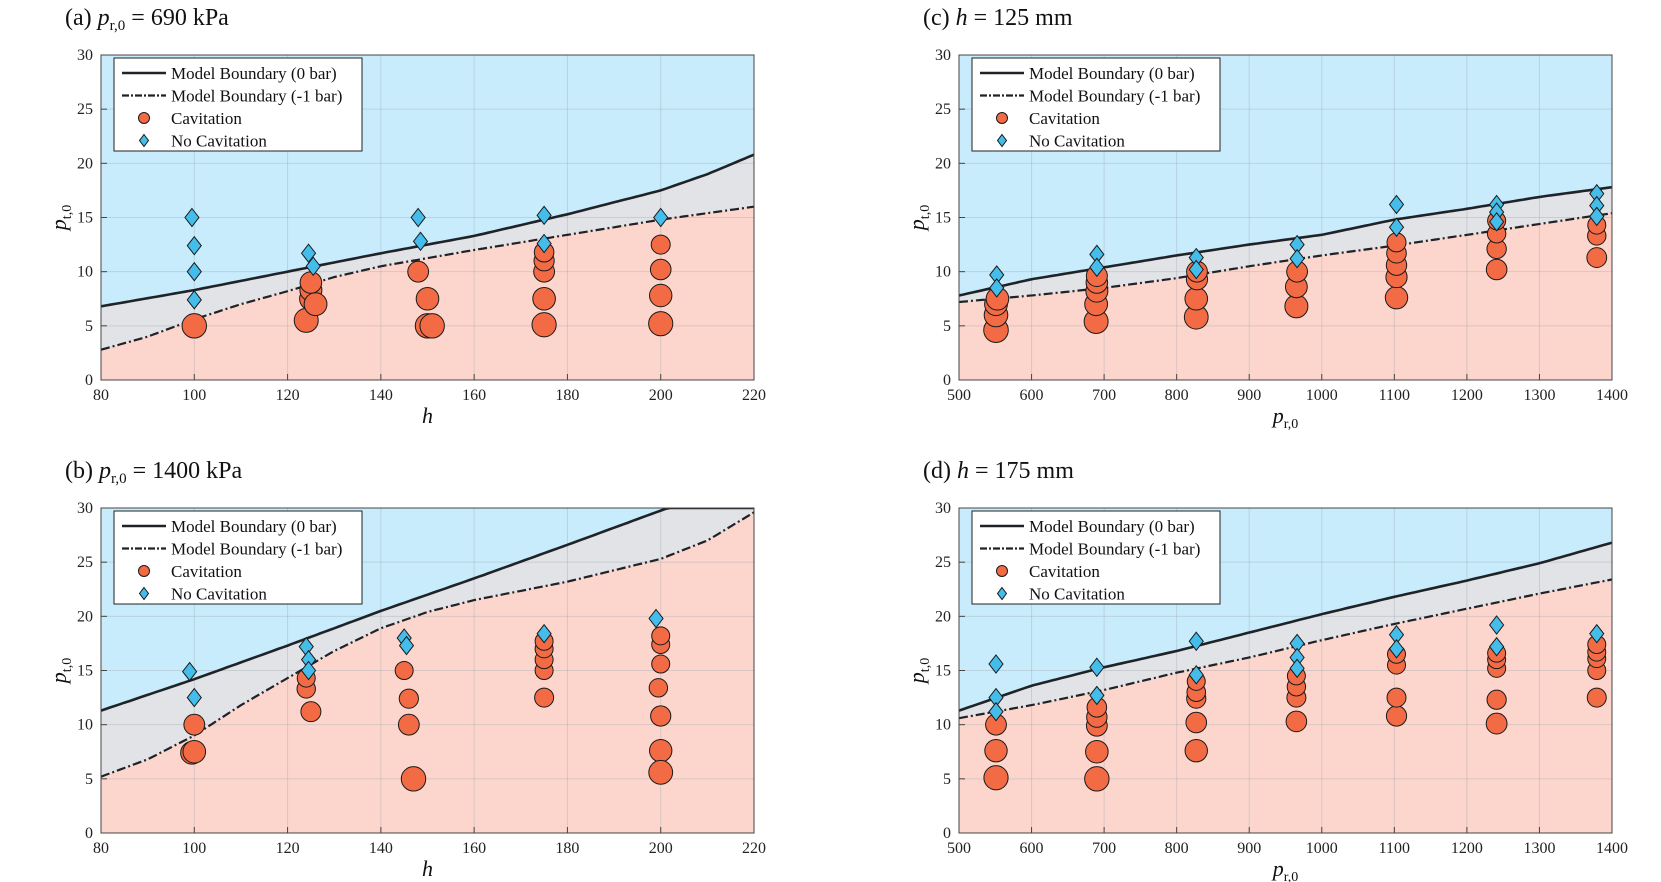 Image resolution: width=1661 pixels, height=882 pixels. What do you see at coordinates (1539, 848) in the screenshot?
I see `x-tick-label: 1300` at bounding box center [1539, 848].